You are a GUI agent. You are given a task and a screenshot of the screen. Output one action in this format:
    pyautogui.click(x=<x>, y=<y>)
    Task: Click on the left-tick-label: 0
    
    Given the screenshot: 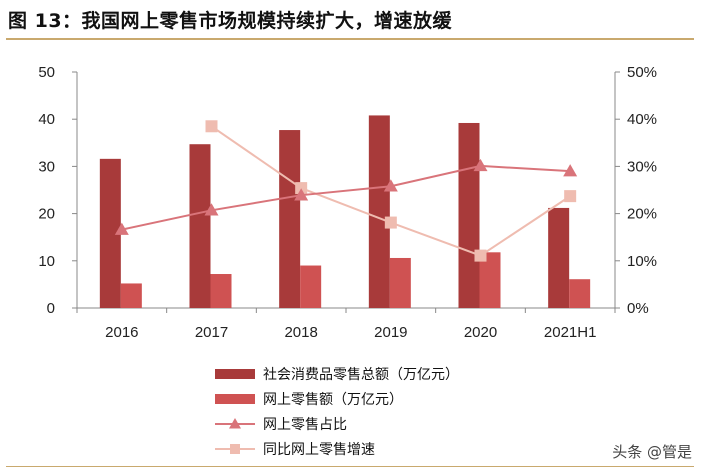 What is the action you would take?
    pyautogui.click(x=51, y=308)
    